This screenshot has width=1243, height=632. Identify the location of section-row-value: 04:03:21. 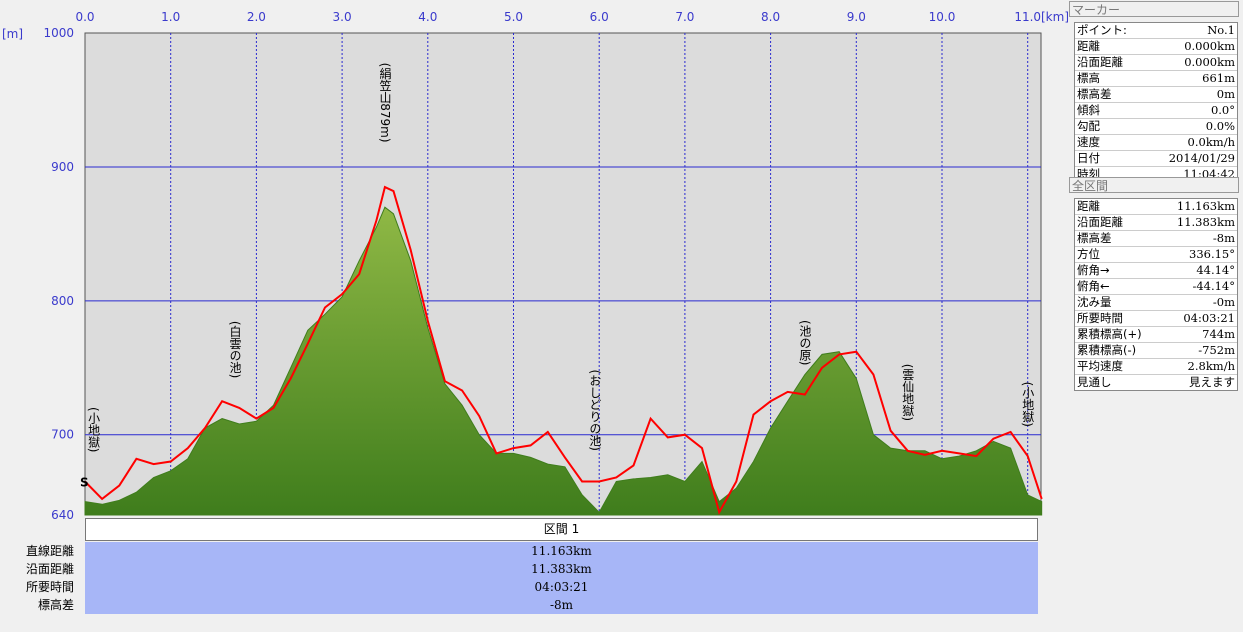
(561, 587).